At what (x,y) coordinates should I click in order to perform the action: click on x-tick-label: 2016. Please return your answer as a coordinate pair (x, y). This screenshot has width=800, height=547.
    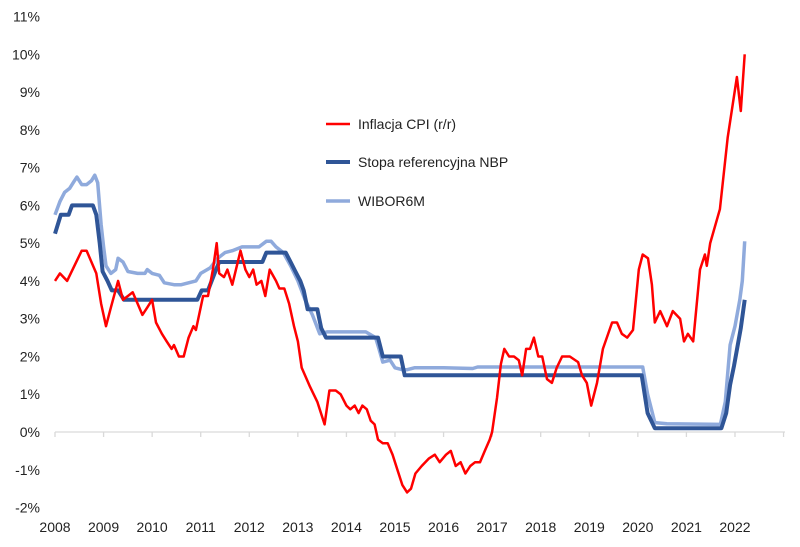
    Looking at the image, I should click on (443, 527).